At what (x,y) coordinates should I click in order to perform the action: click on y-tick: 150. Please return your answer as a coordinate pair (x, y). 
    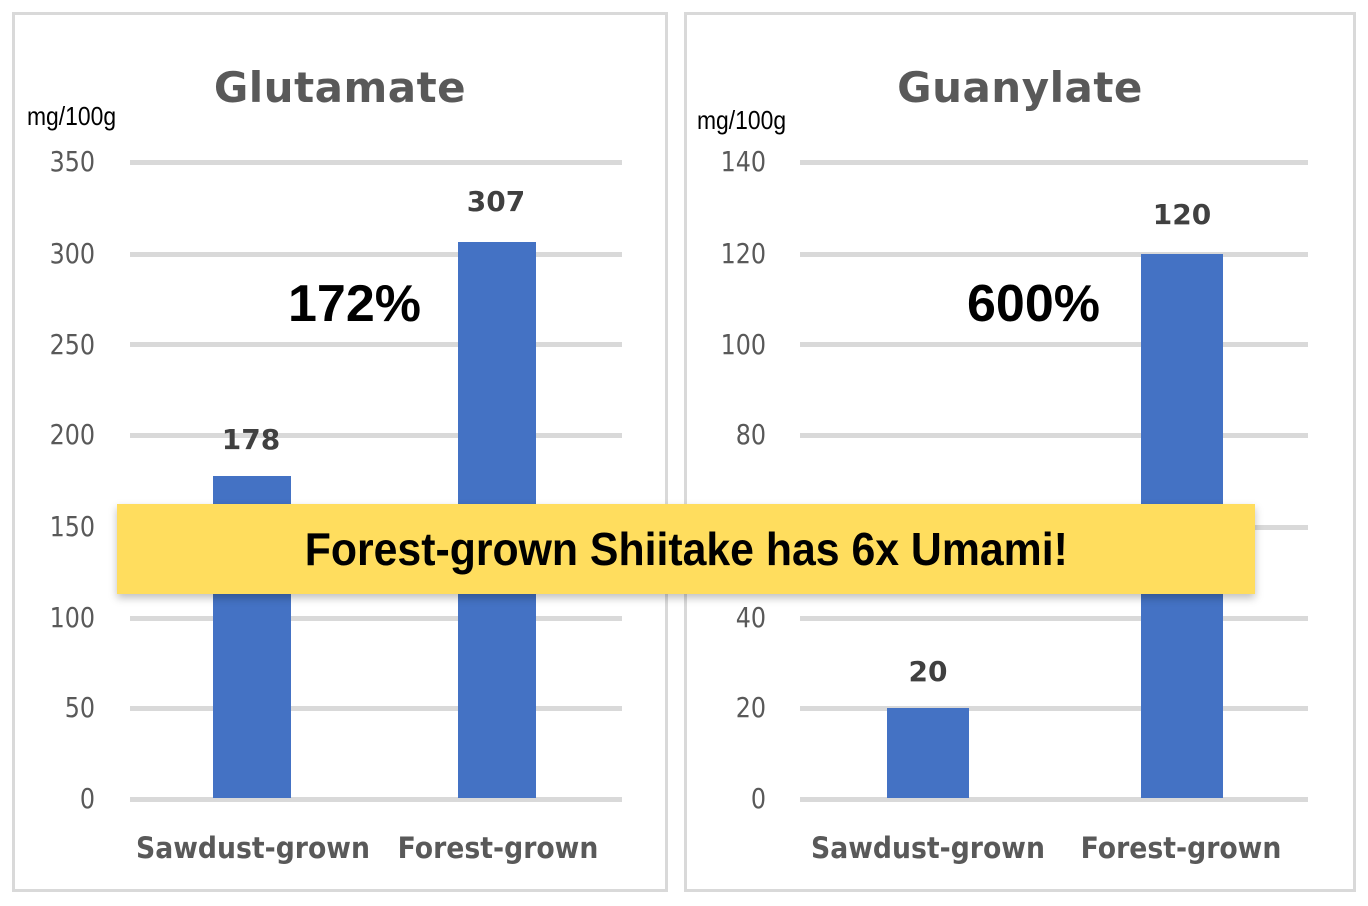
    Looking at the image, I should click on (72, 526).